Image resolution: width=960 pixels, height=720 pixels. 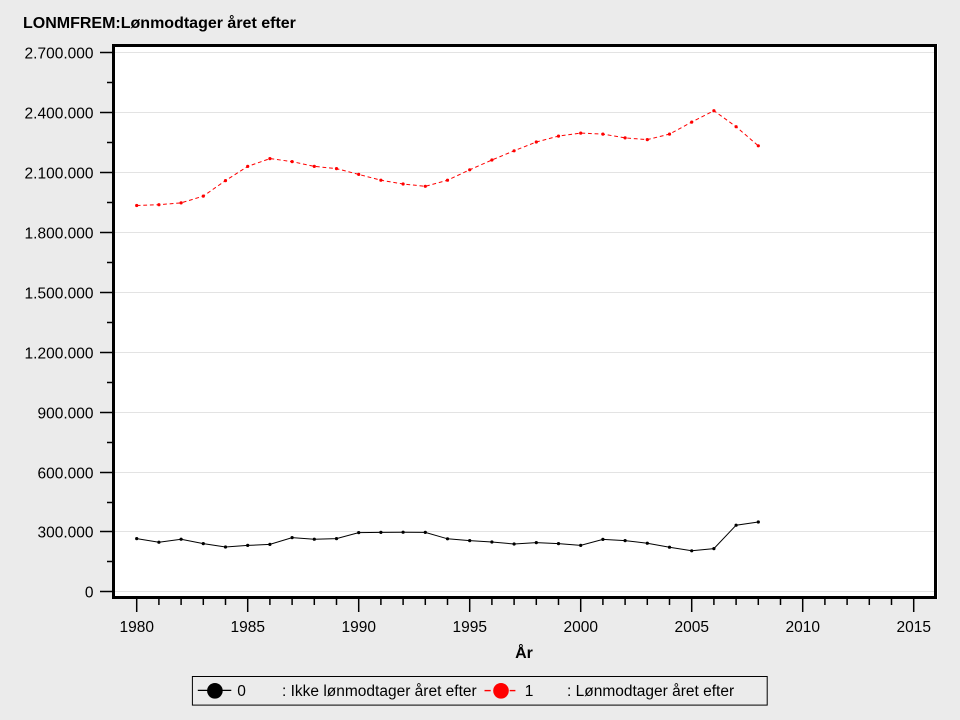 What do you see at coordinates (650, 691) in the screenshot?
I see `svg-text:: Lønmodtager året efter: : Lønmodtager året efter` at bounding box center [650, 691].